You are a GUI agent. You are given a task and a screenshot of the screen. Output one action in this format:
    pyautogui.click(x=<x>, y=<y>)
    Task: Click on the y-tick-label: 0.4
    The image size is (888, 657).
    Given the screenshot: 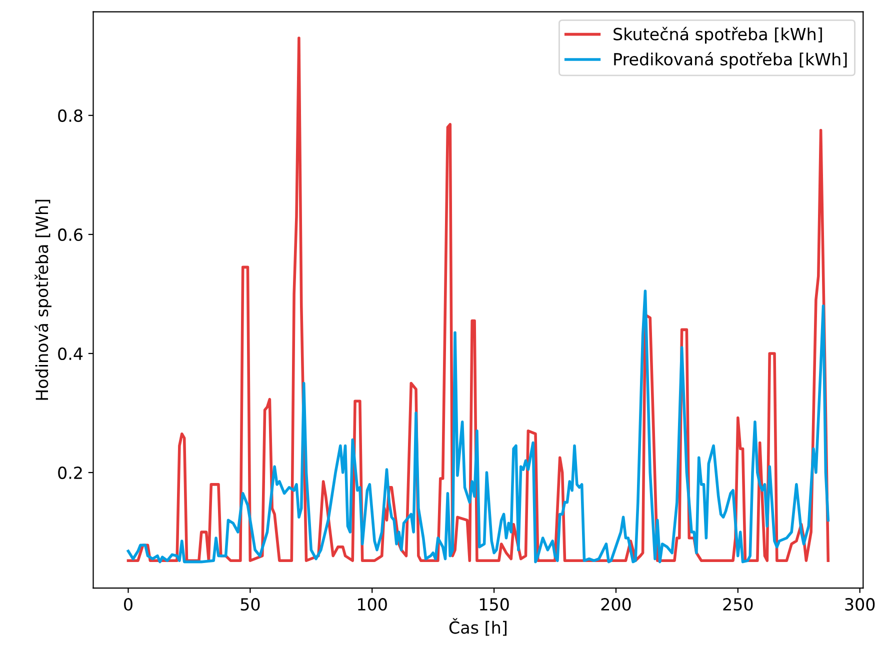 What is the action you would take?
    pyautogui.click(x=70, y=353)
    